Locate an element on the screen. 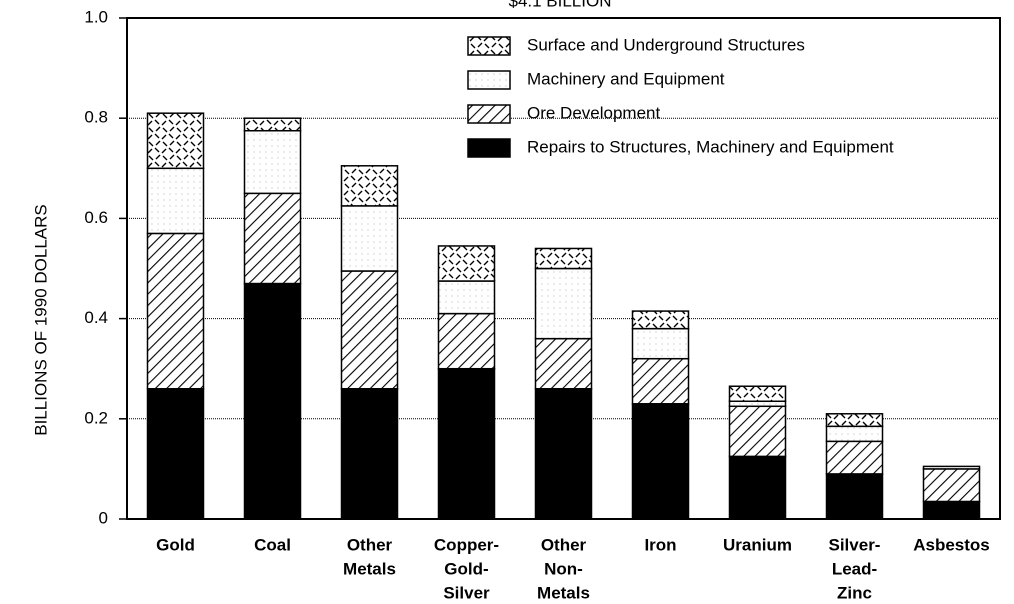 The height and width of the screenshot is (604, 1014). x-tick-label: Gold is located at coordinates (175, 544).